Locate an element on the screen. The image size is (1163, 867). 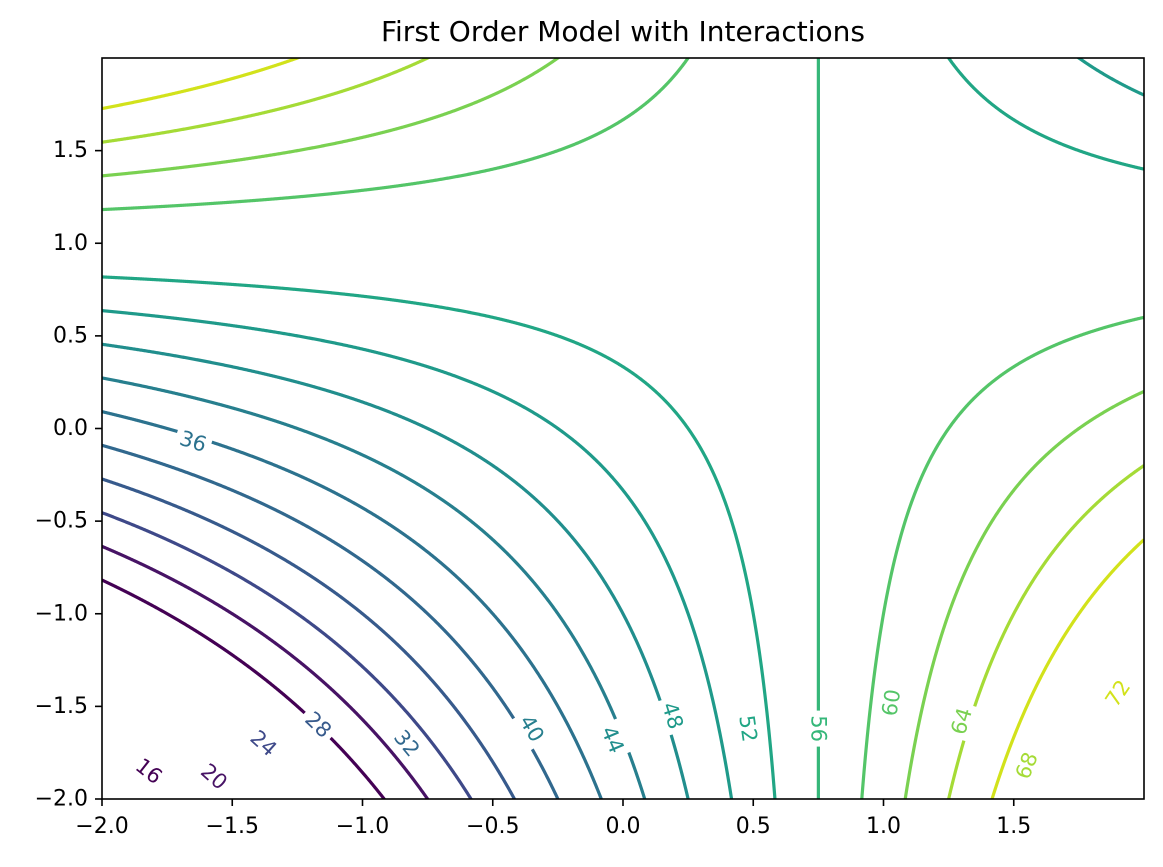
x-axis: −2.0 −1.5 −1.0 −0.5 0.0 0.5 1.0 1.5 is located at coordinates (553, 819).